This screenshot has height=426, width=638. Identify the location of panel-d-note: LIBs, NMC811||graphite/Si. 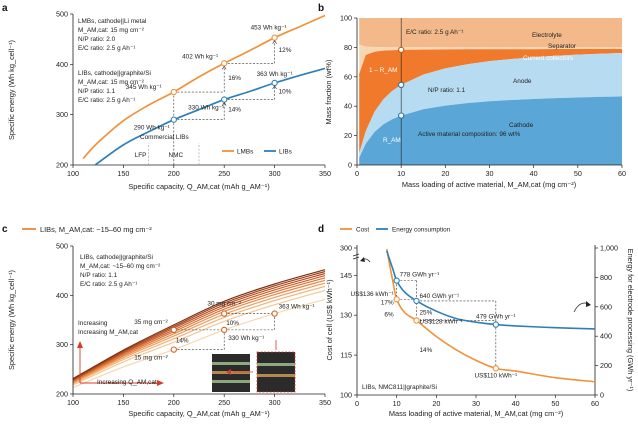
(399, 387).